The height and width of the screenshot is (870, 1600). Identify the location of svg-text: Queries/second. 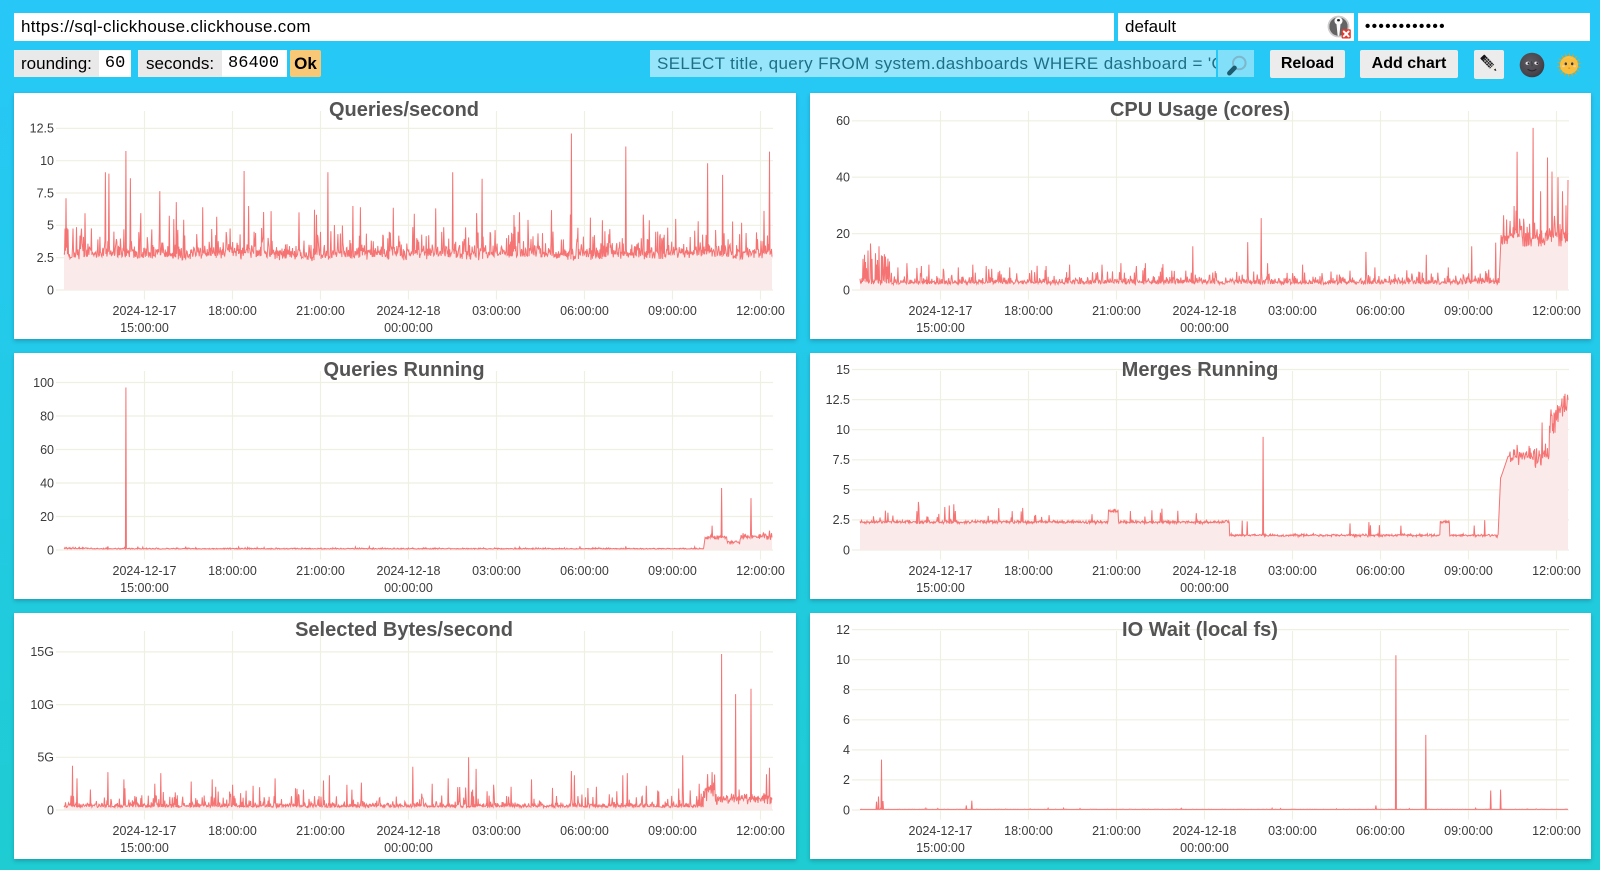
(404, 110).